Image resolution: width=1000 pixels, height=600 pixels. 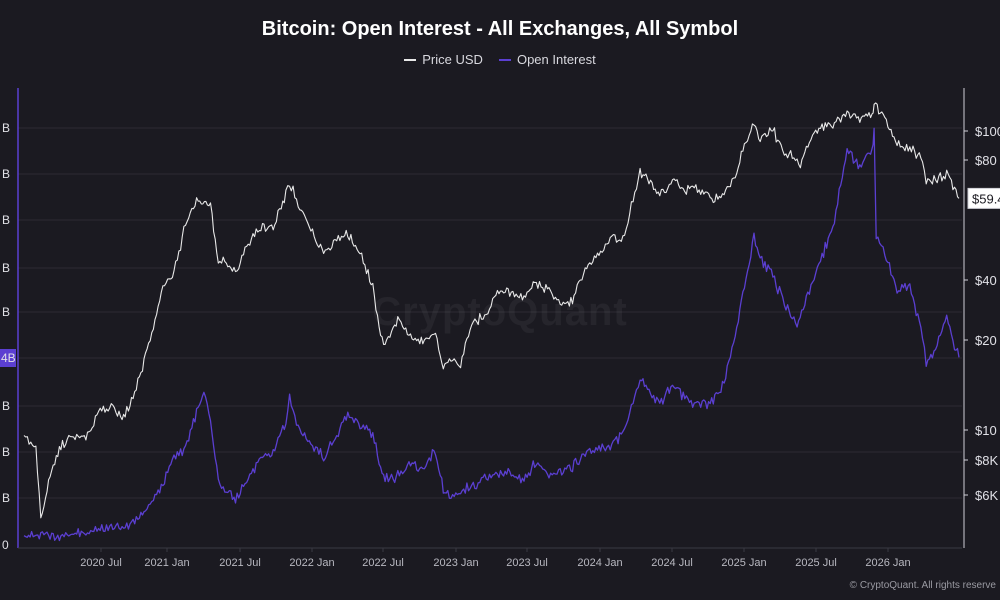 What do you see at coordinates (987, 131) in the screenshot?
I see `right-tick-label: $100` at bounding box center [987, 131].